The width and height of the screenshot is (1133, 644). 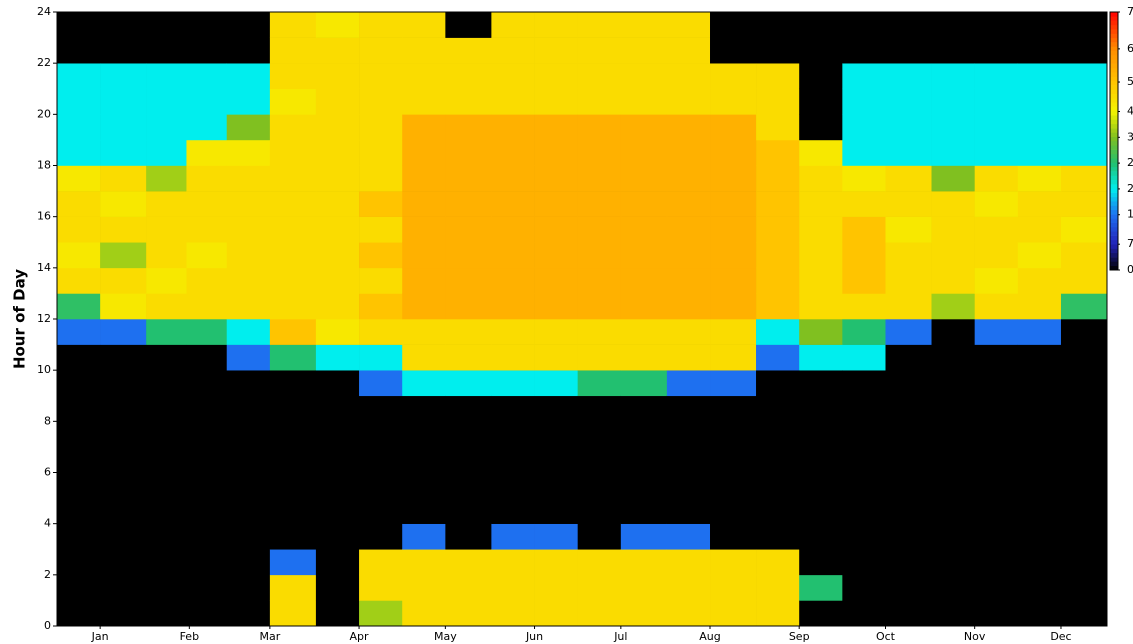 What do you see at coordinates (1130, 162) in the screenshot?
I see `colorbar-tick-label: 2` at bounding box center [1130, 162].